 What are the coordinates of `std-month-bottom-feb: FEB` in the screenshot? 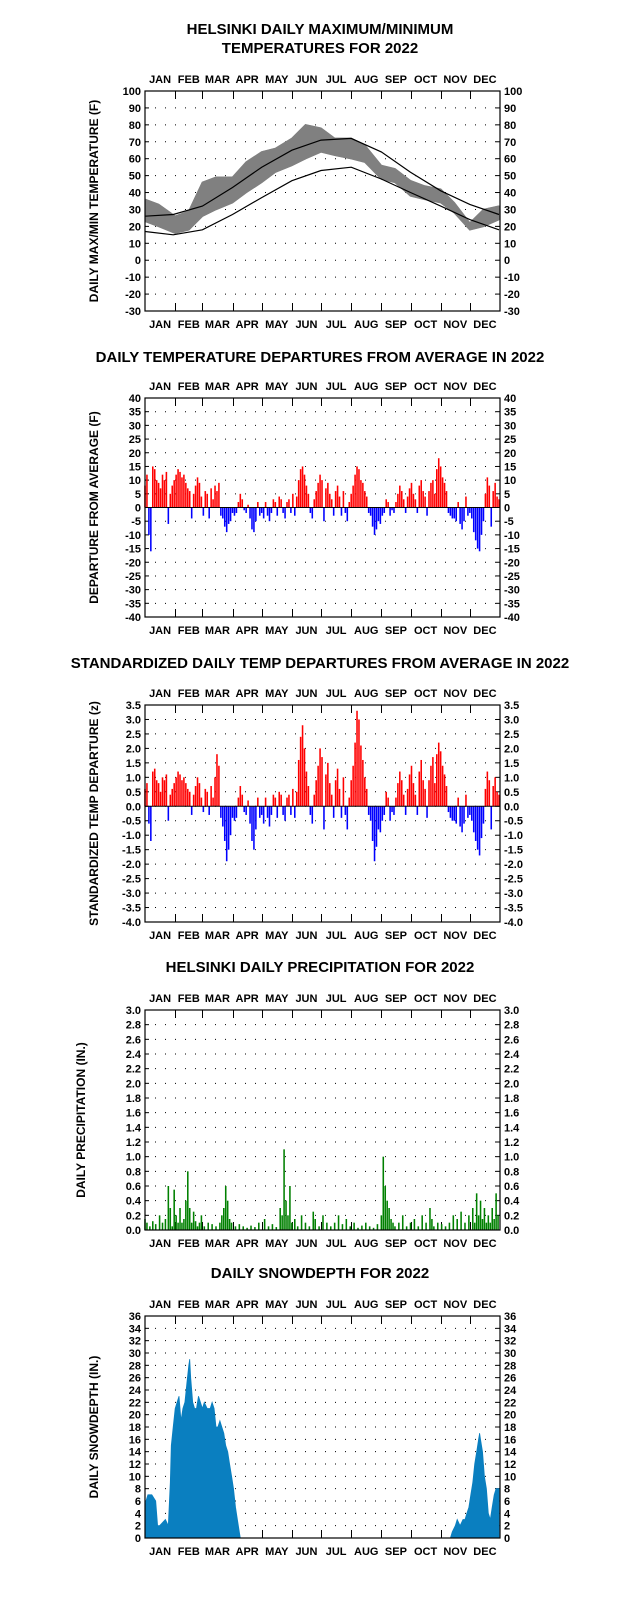 It's located at (189, 936).